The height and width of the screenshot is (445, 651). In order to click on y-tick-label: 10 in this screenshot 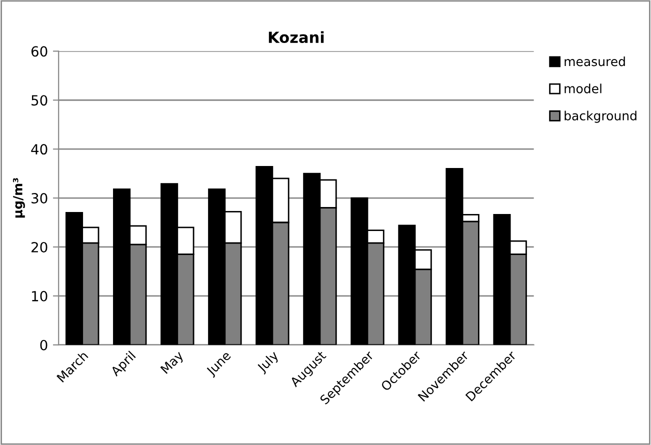, I will do `click(40, 296)`.